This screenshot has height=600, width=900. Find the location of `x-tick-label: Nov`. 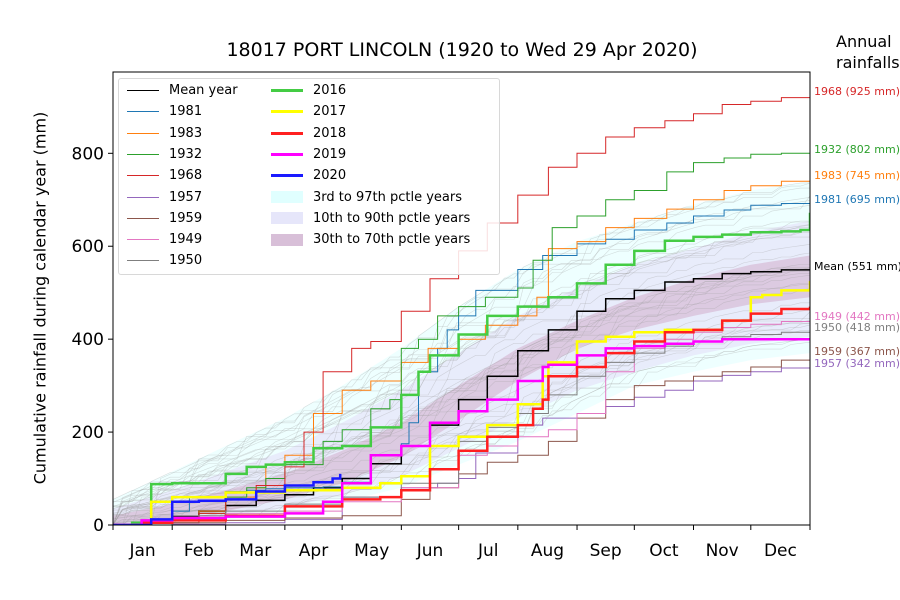

x-tick-label: Nov is located at coordinates (722, 551).